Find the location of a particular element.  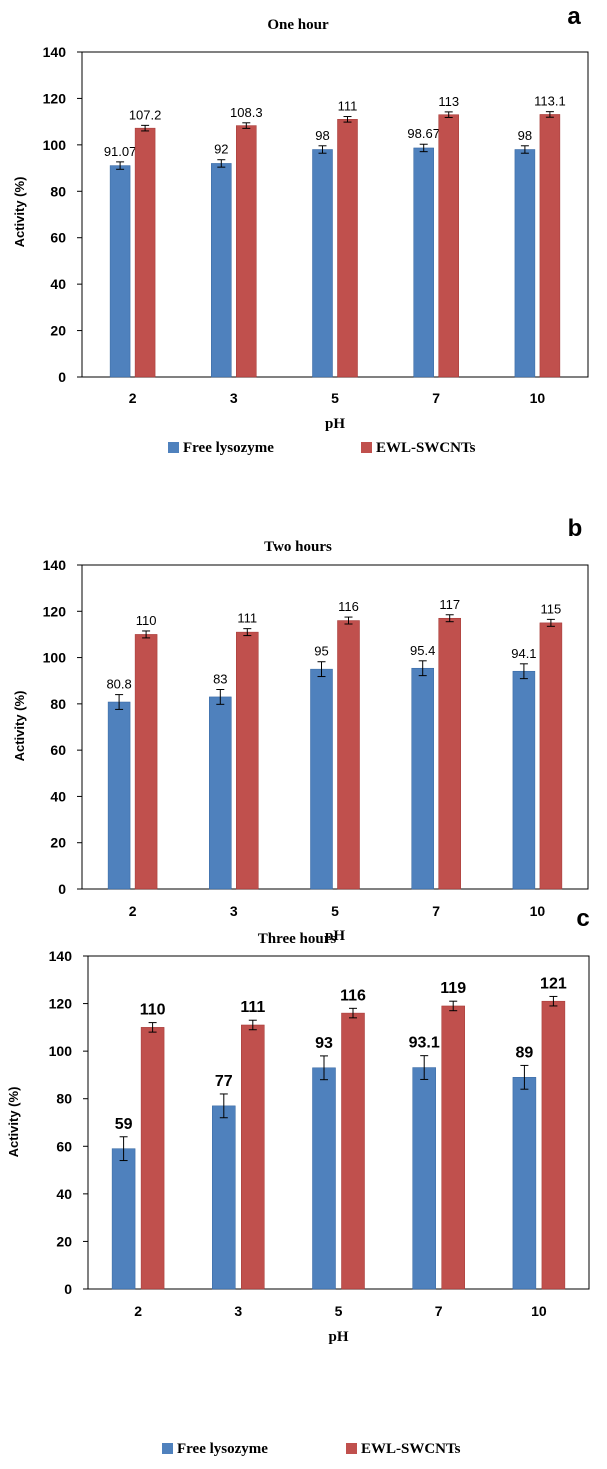

chart-title: One hour is located at coordinates (298, 25).